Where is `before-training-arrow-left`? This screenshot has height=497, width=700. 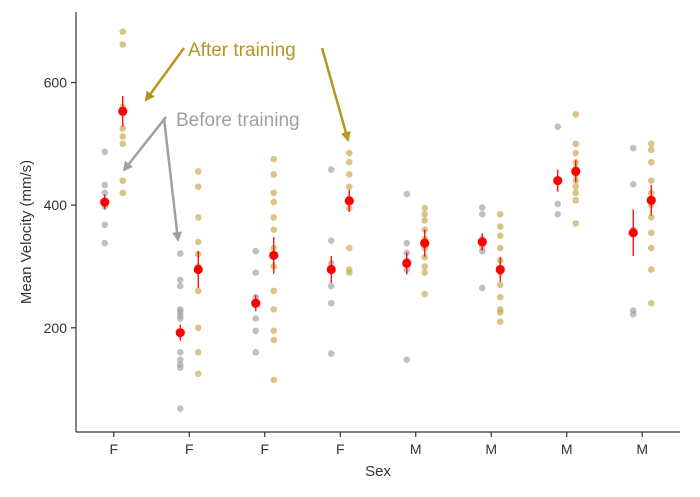
before-training-arrow-left is located at coordinates (144, 144).